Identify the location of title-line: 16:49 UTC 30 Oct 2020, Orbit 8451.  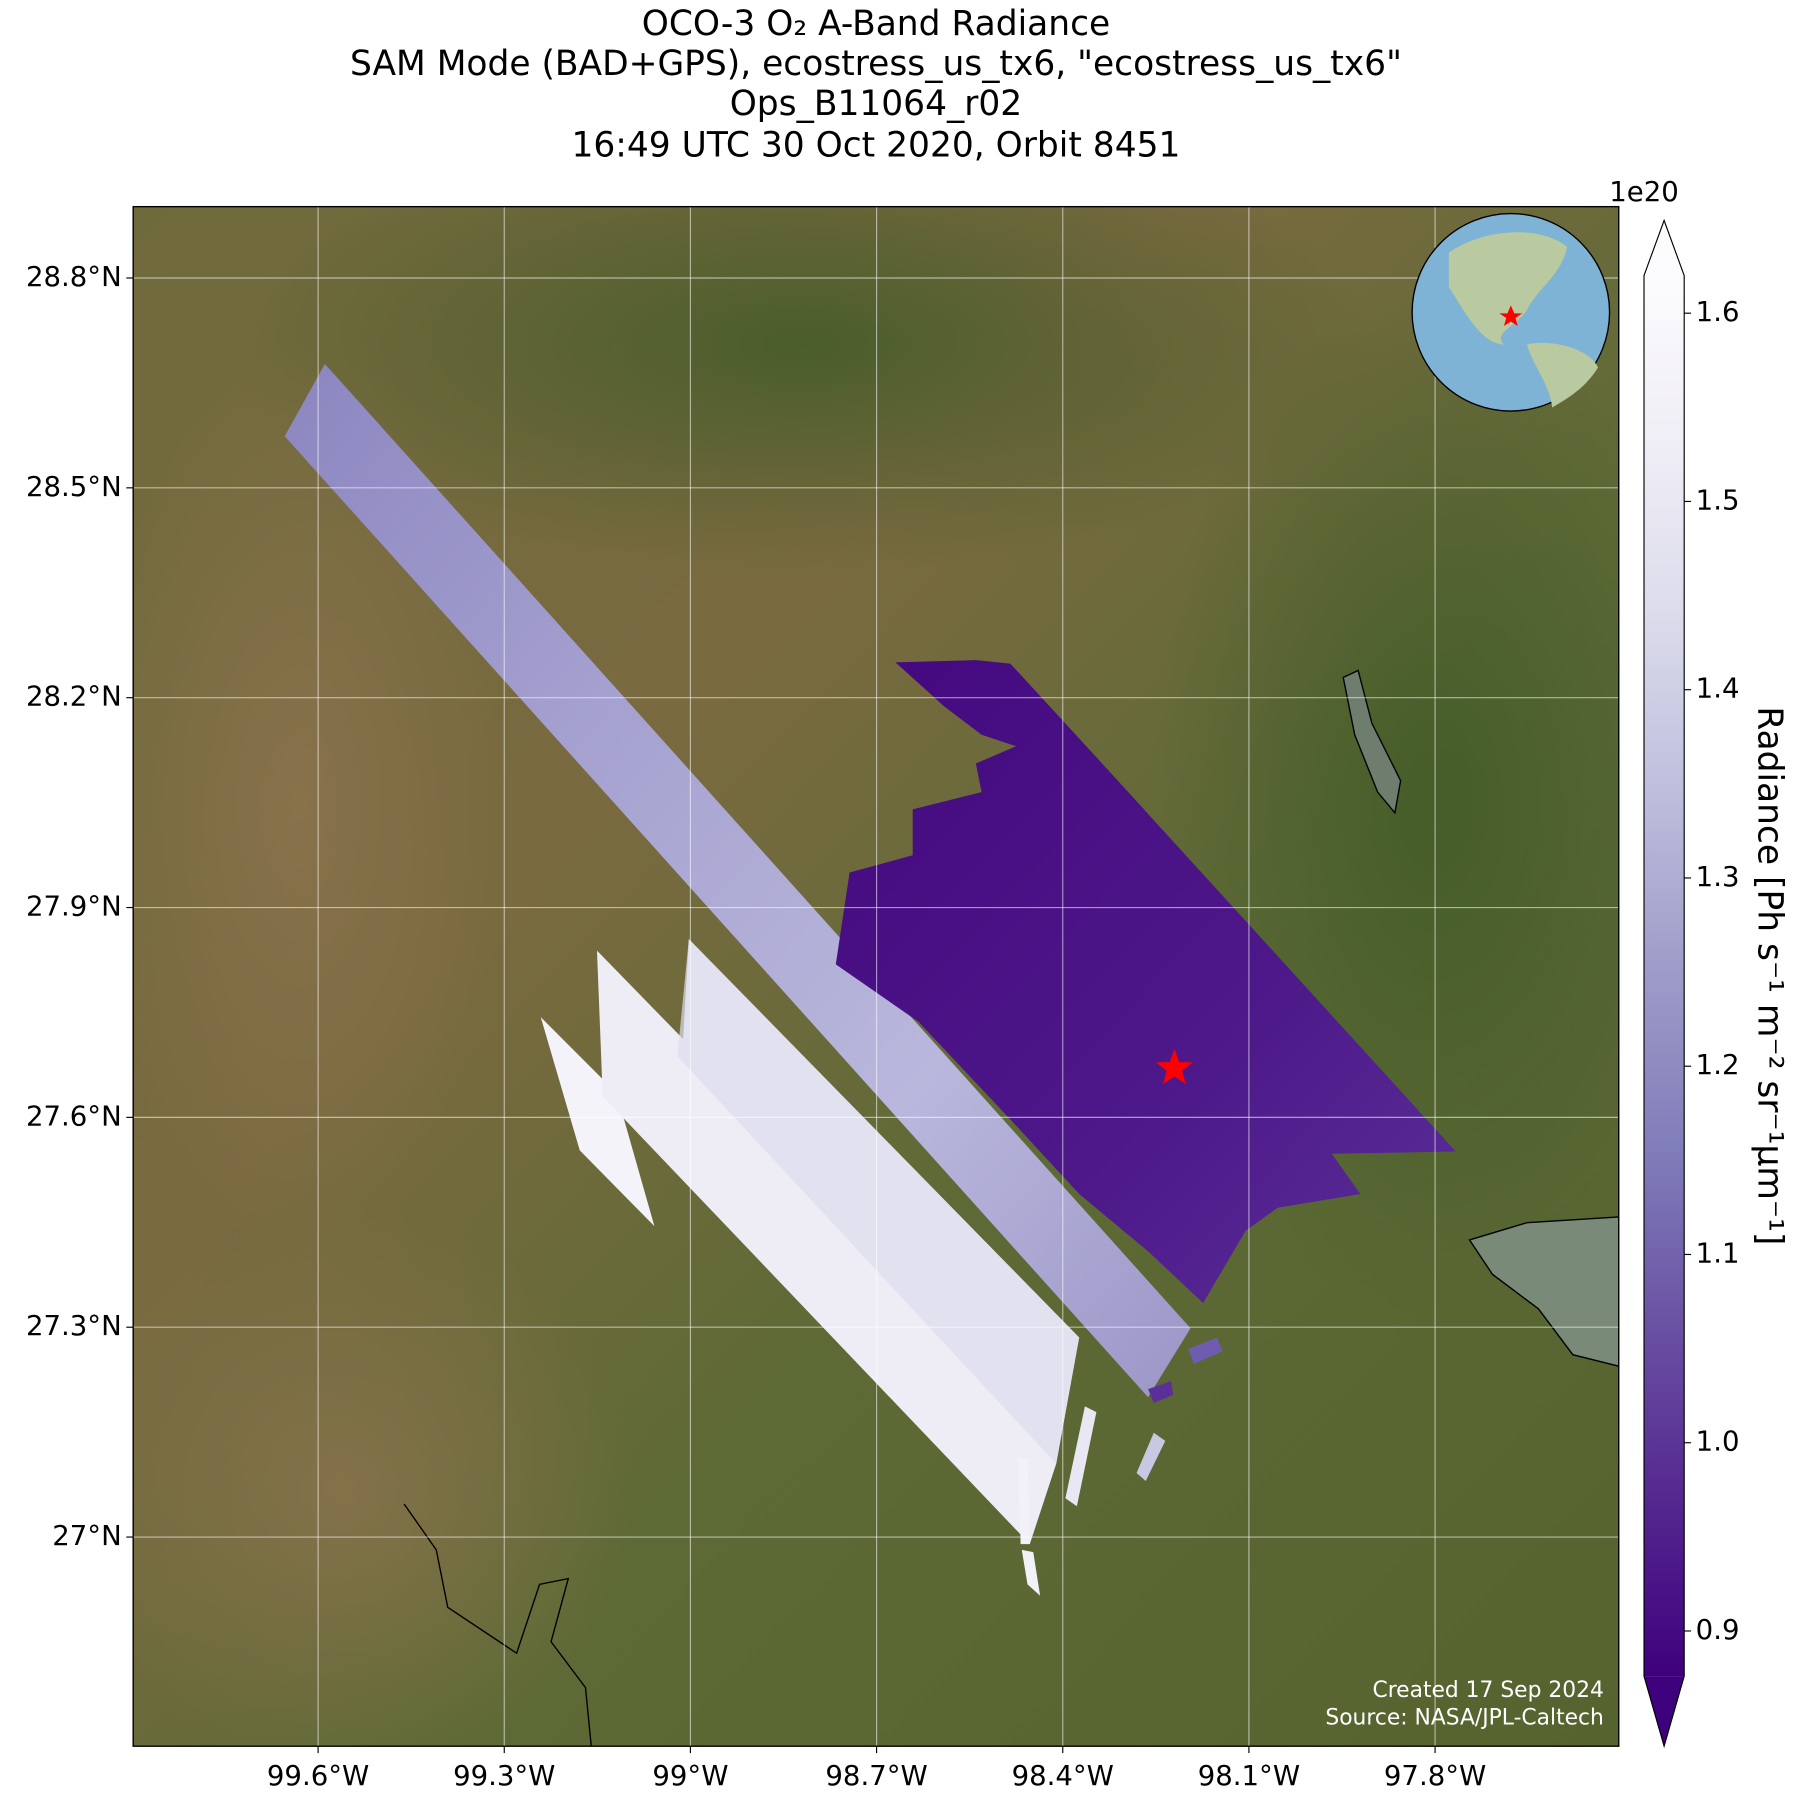
(875, 145).